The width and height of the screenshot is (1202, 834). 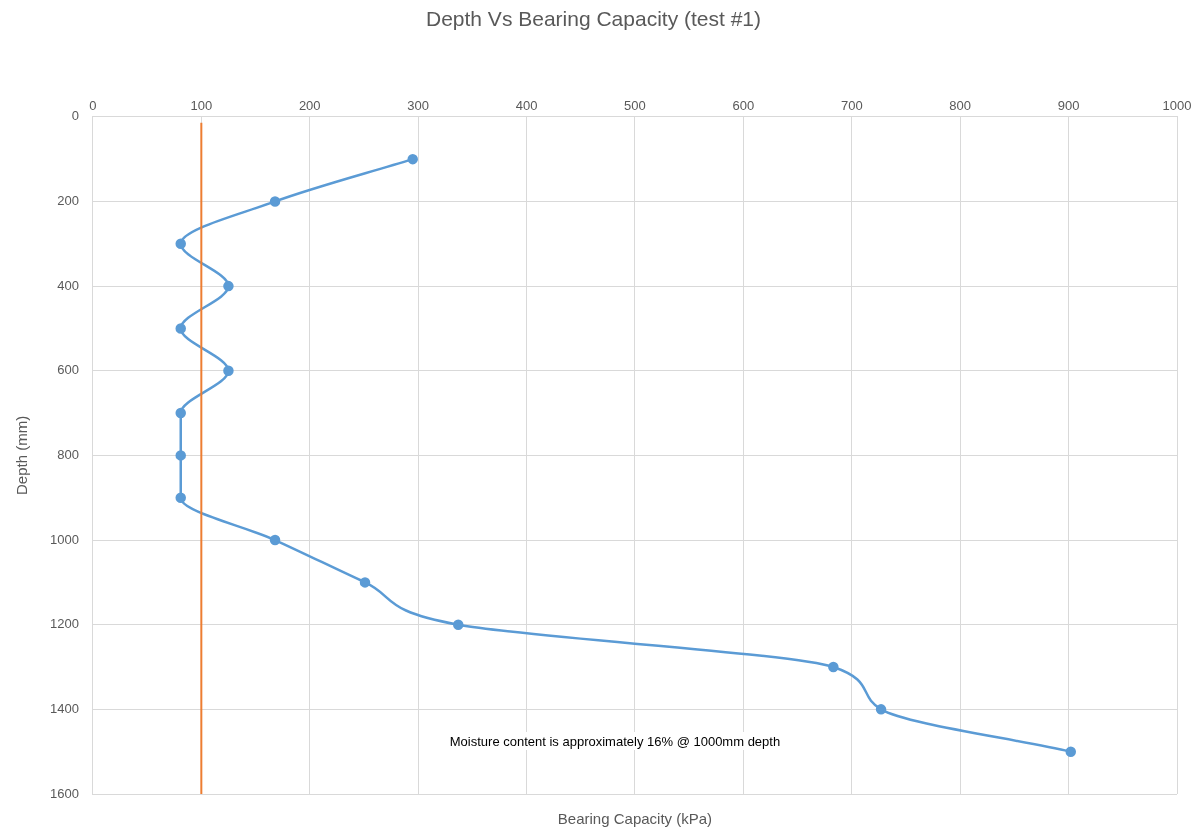 What do you see at coordinates (615, 741) in the screenshot?
I see `annotation: Moisture content is approximately 16% @ 1000mm depth` at bounding box center [615, 741].